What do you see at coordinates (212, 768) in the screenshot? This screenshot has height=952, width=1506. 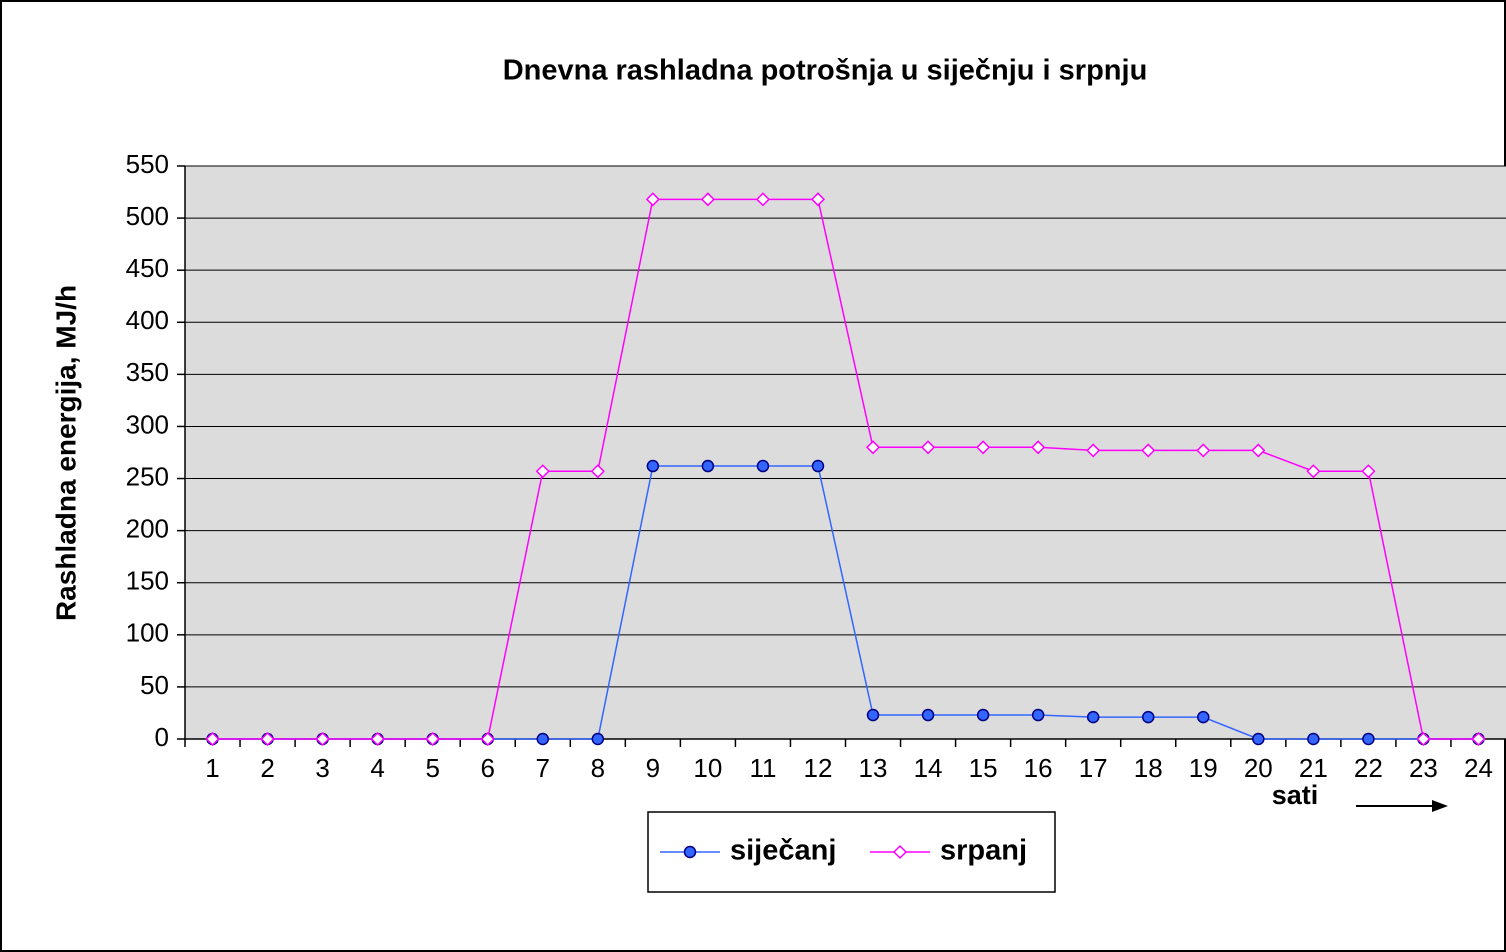 I see `x-tick-label: 1` at bounding box center [212, 768].